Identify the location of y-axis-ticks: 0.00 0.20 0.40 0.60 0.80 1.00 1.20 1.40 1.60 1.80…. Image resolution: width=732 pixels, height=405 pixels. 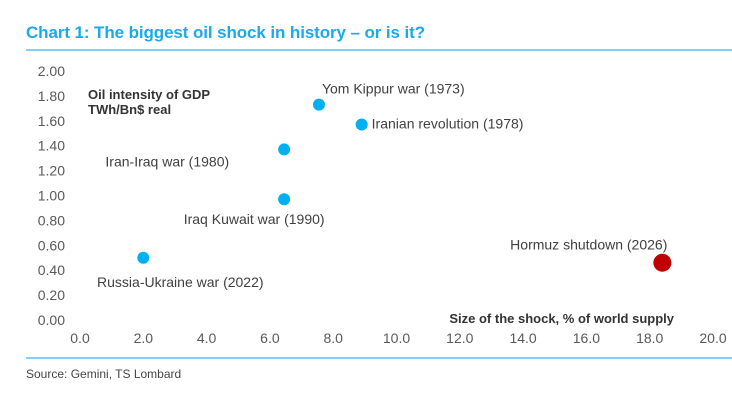
(51, 195).